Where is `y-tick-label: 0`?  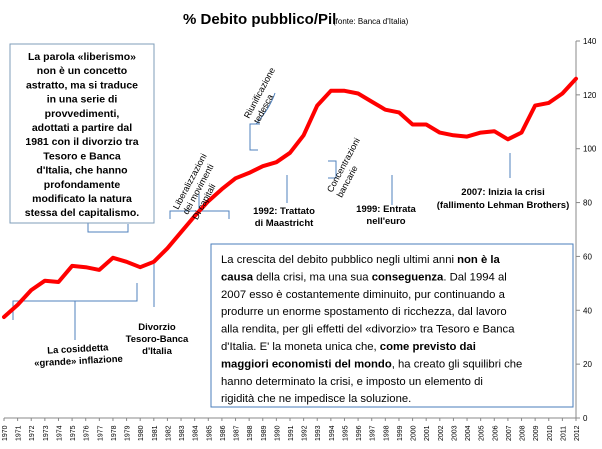
y-tick-label: 0 is located at coordinates (585, 418).